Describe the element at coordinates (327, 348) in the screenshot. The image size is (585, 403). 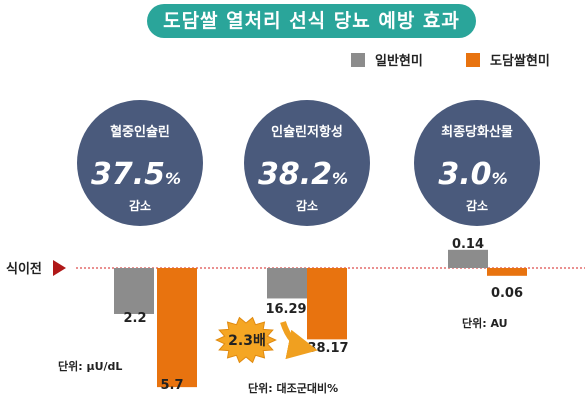
I see `bar-label-2-dodam: 38.17` at that location.